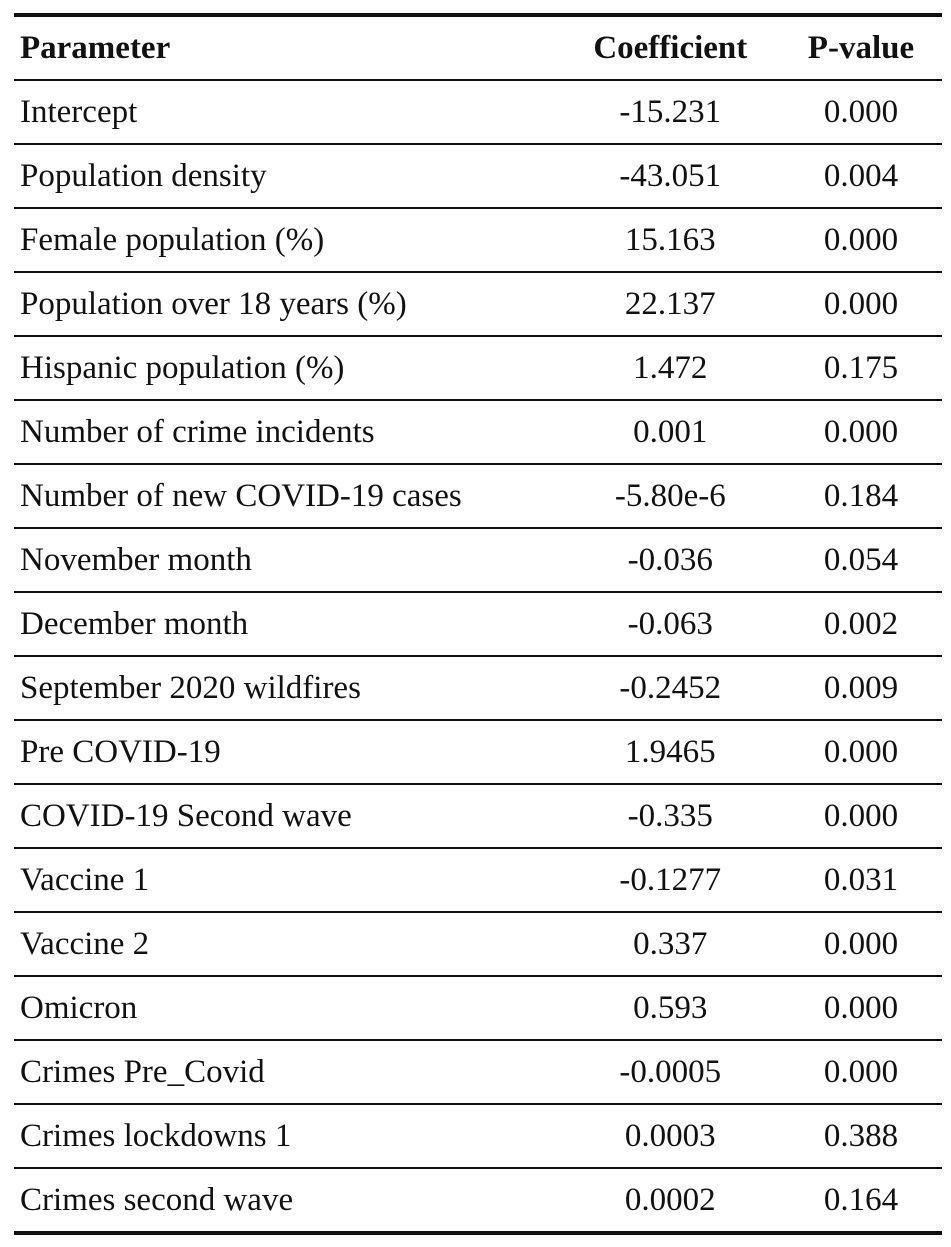 The height and width of the screenshot is (1247, 951). I want to click on coefficient-cell: -0.1277, so click(670, 879).